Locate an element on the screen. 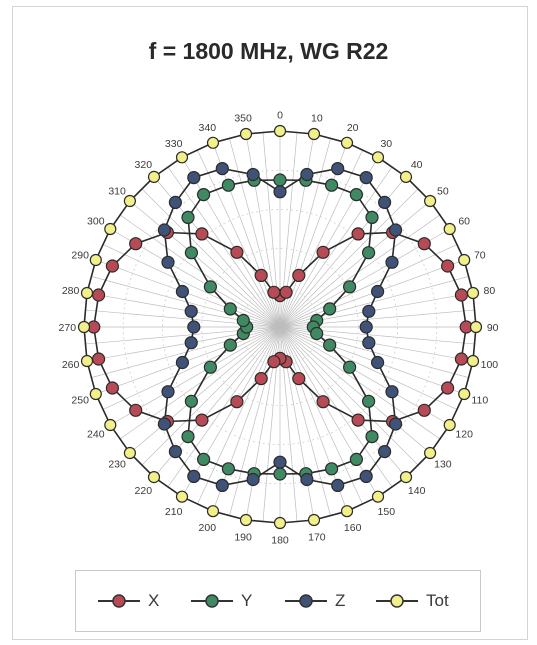 Image resolution: width=537 pixels, height=645 pixels. legend-item-z: Z is located at coordinates (314, 601).